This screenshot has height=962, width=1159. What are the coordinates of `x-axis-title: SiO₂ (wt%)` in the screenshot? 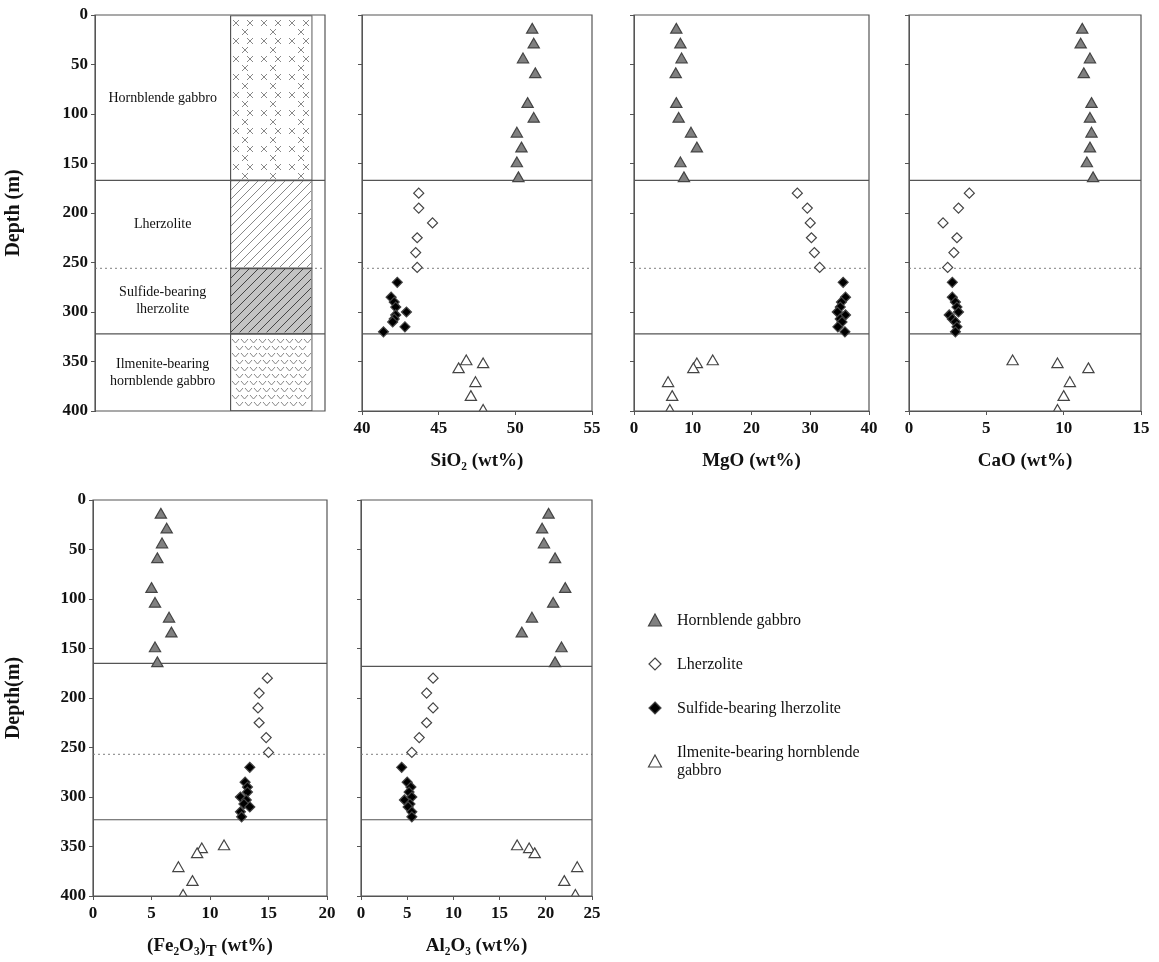 It's located at (477, 460).